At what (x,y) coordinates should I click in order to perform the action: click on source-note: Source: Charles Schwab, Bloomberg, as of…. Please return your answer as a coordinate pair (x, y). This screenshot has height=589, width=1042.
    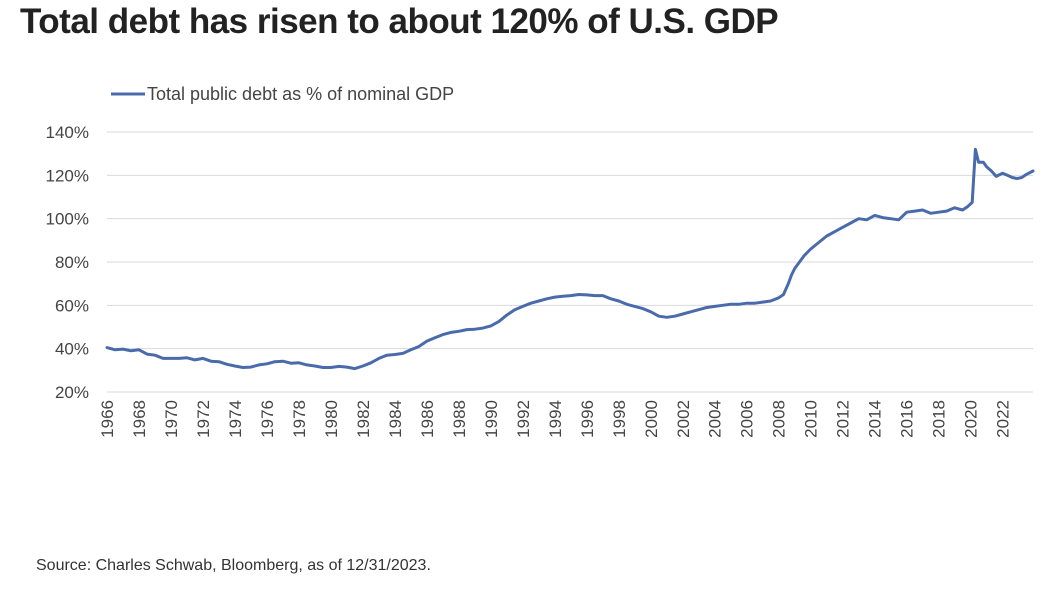
    Looking at the image, I should click on (233, 565).